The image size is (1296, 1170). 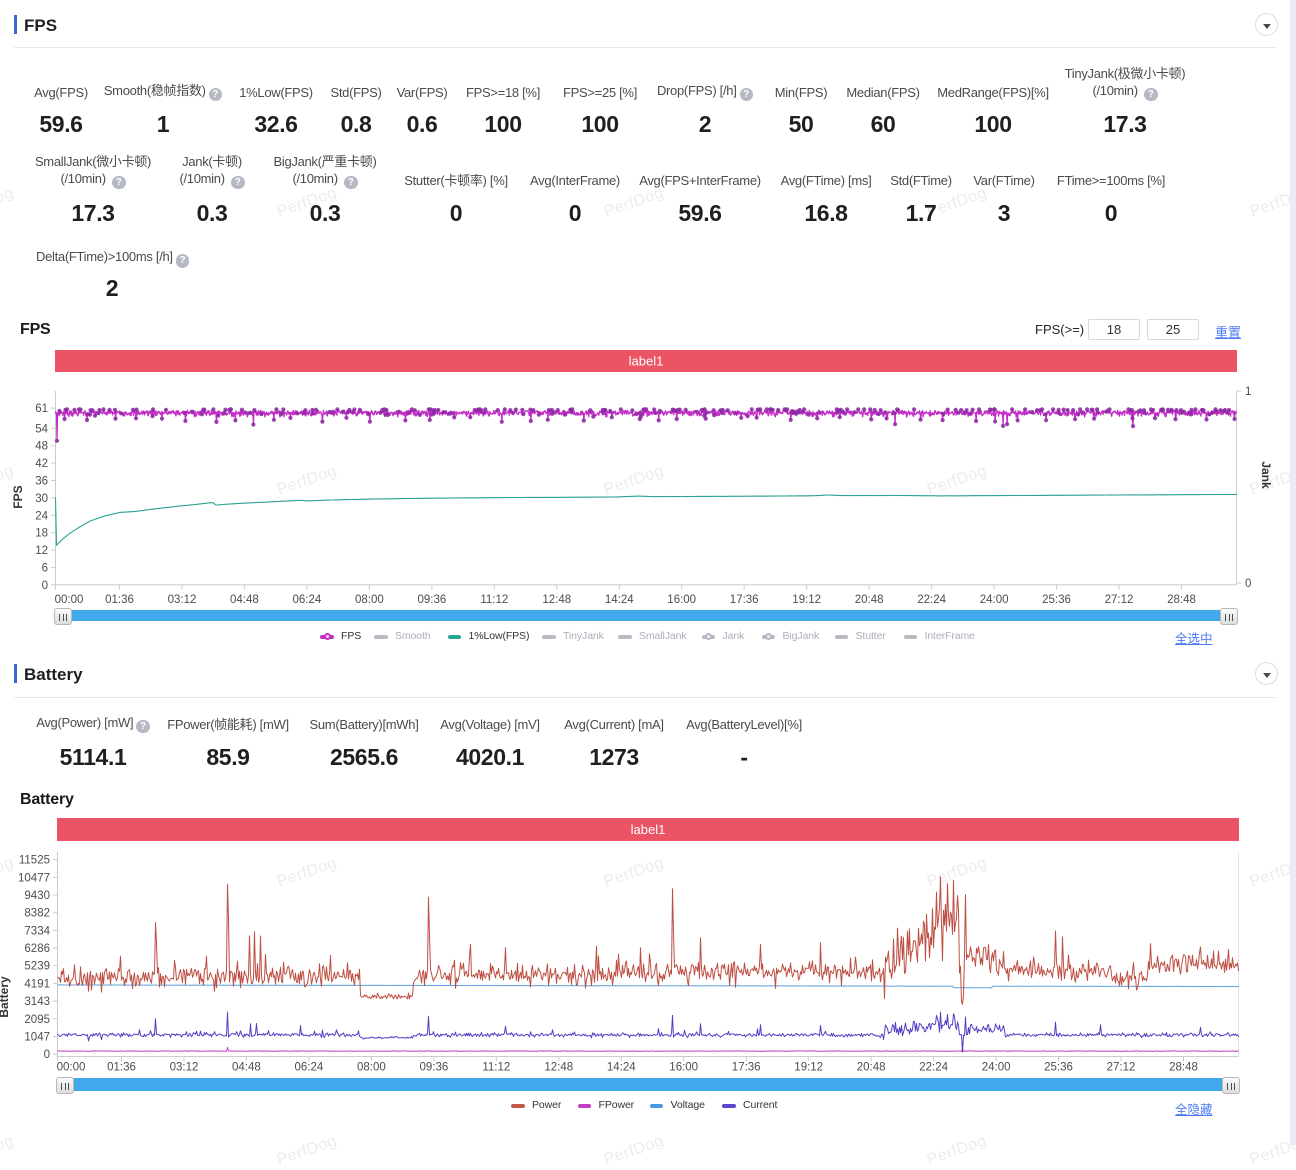 What do you see at coordinates (18, 496) in the screenshot?
I see `svg-text: FPS` at bounding box center [18, 496].